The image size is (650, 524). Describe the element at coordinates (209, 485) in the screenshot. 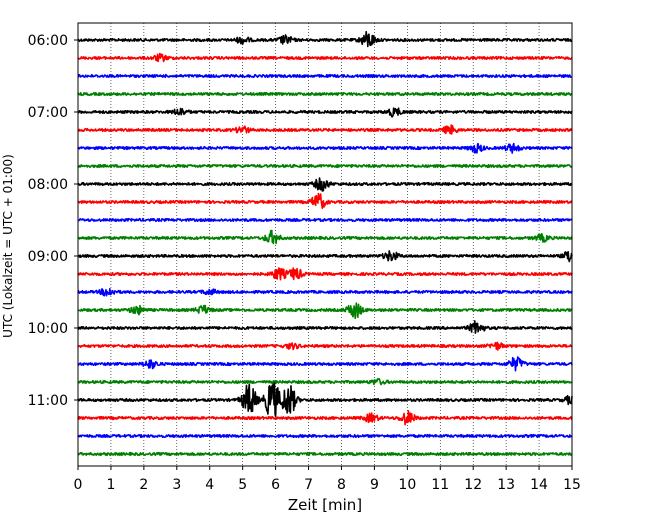

I see `x-tick-label: 4` at that location.